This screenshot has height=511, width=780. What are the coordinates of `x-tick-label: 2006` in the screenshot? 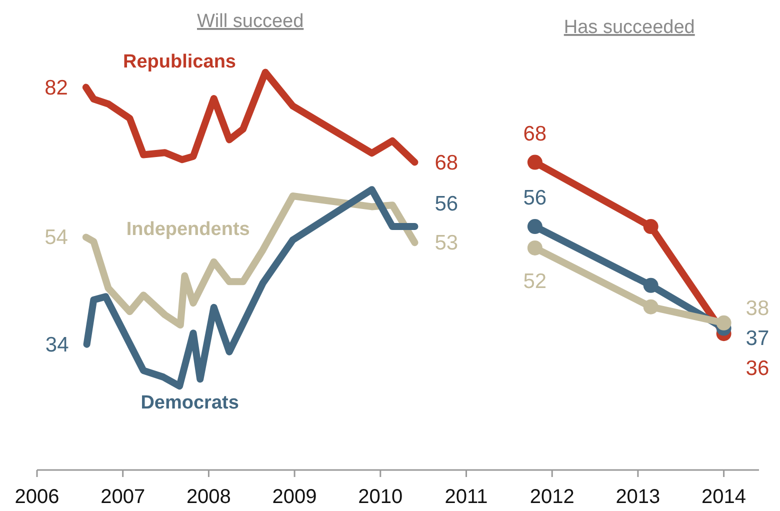 It's located at (37, 497).